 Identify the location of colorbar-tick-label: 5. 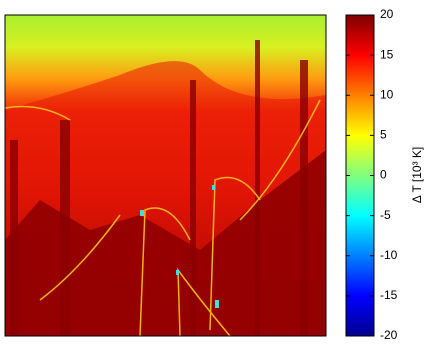
(383, 135).